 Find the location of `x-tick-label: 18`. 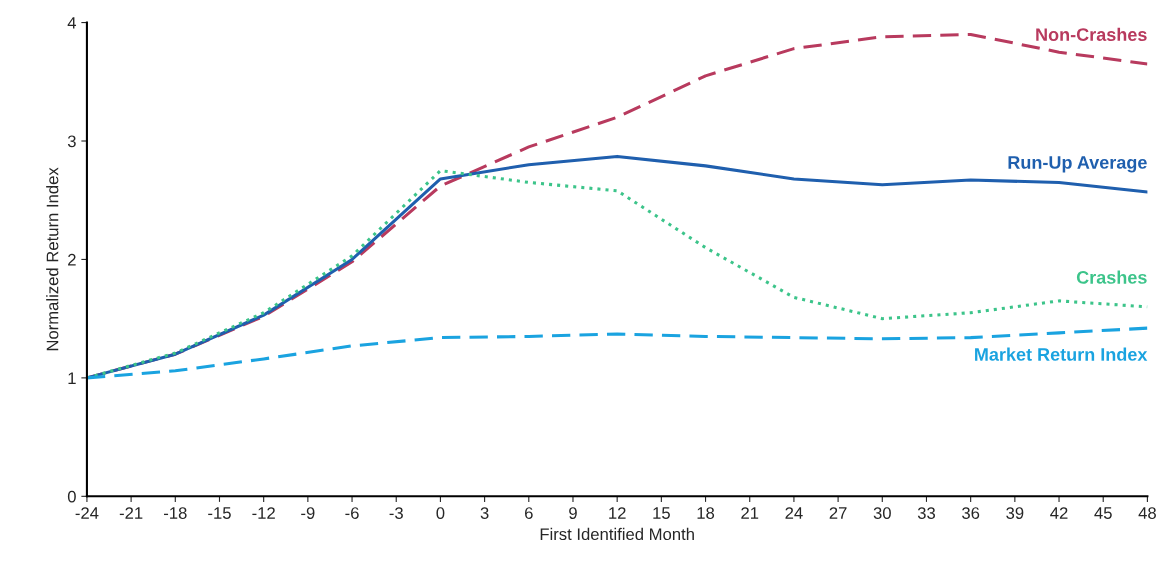

x-tick-label: 18 is located at coordinates (706, 513).